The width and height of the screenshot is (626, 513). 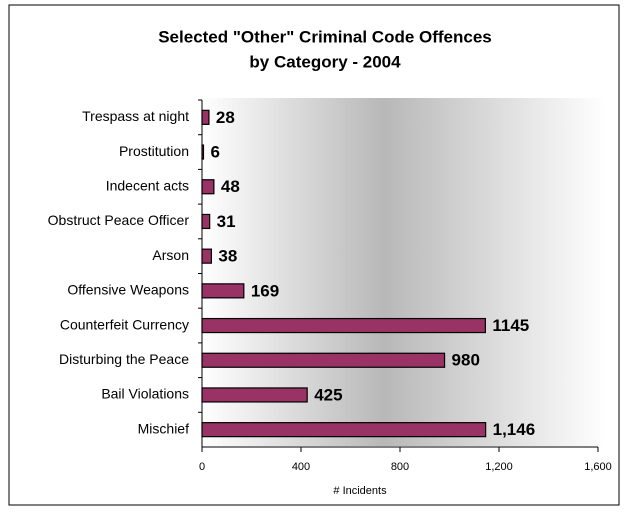 What do you see at coordinates (145, 394) in the screenshot?
I see `y-tick-label: Bail Violations` at bounding box center [145, 394].